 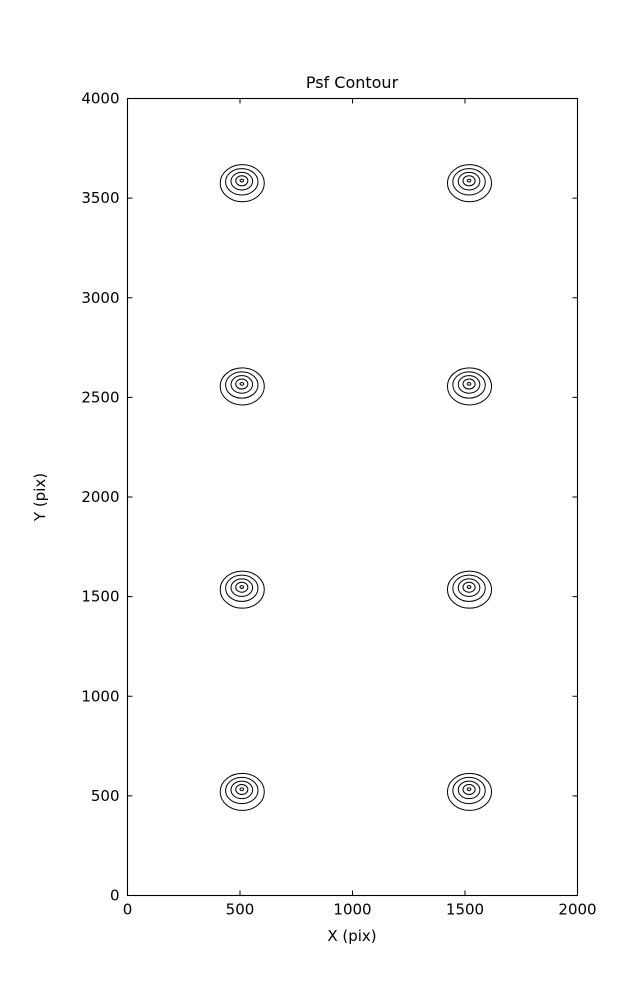 What do you see at coordinates (240, 910) in the screenshot?
I see `x-tick-label: 500` at bounding box center [240, 910].